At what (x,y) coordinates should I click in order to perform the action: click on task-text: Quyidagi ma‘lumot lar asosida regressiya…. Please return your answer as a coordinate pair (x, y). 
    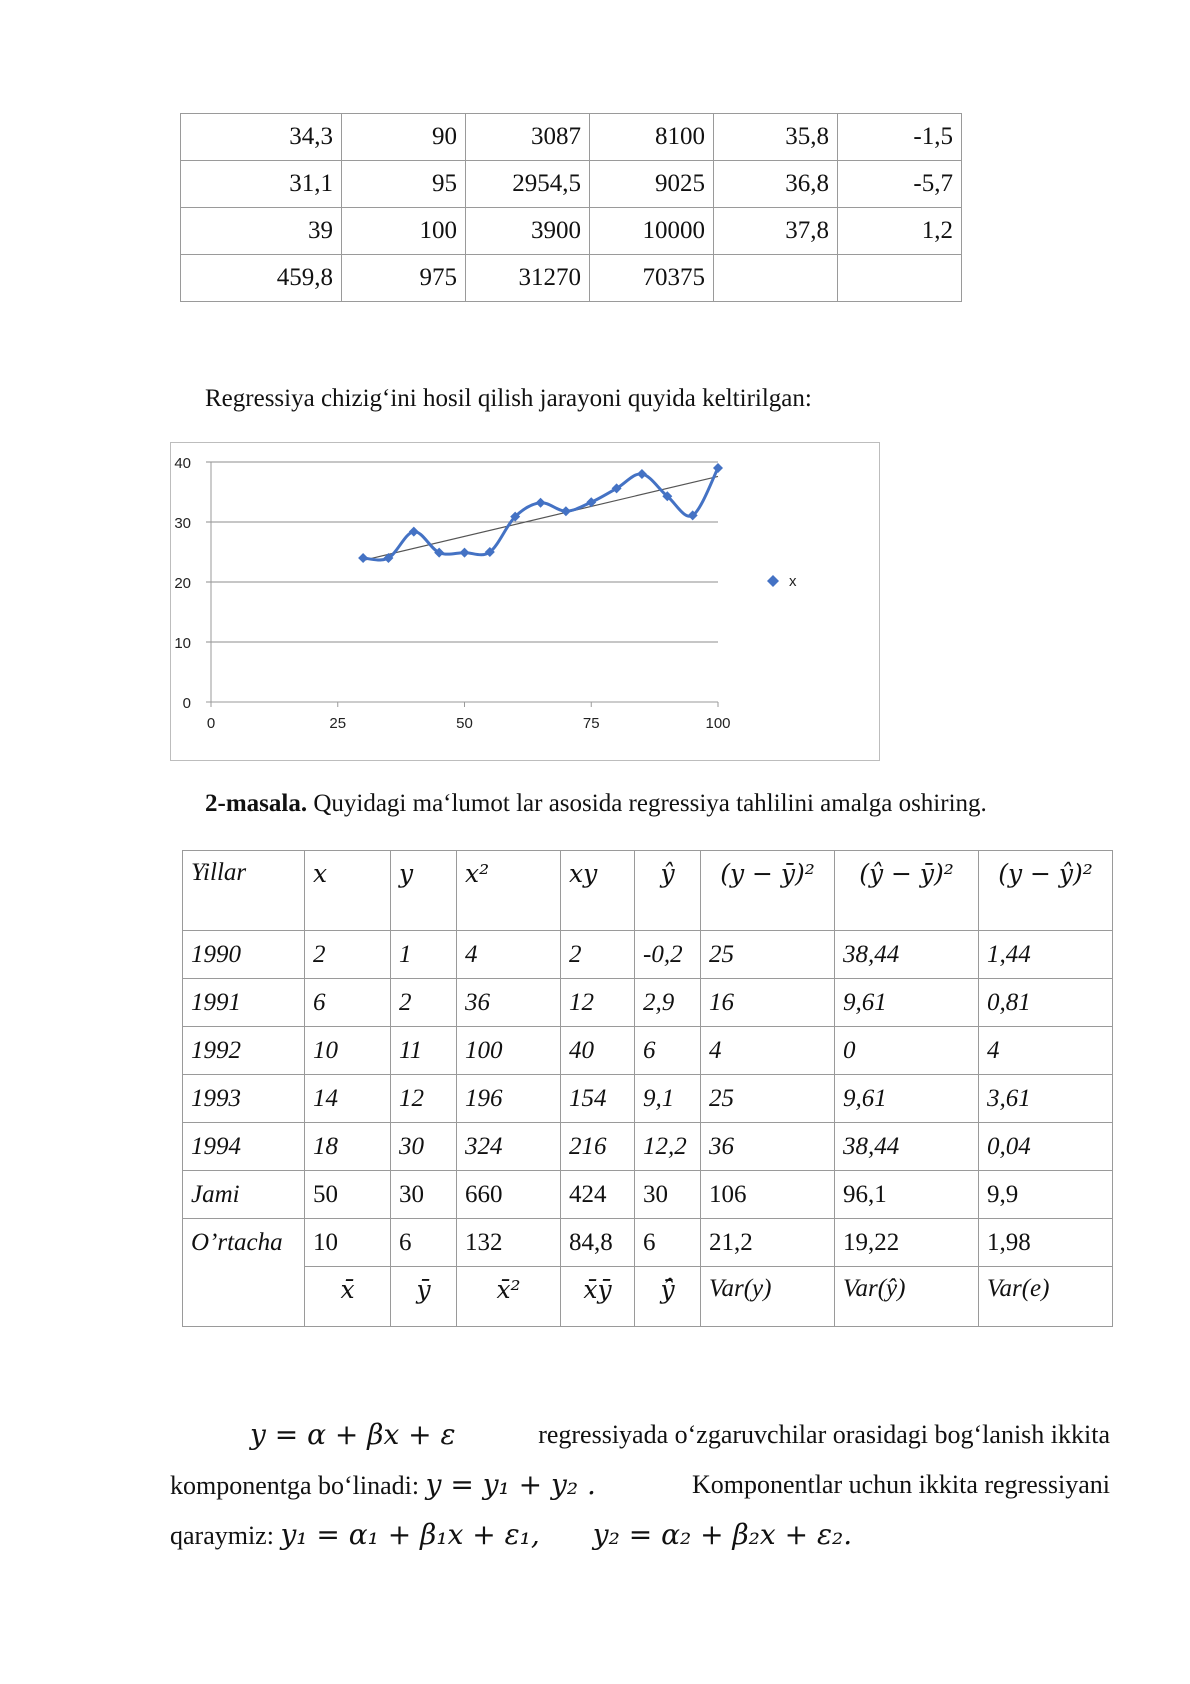
    Looking at the image, I should click on (647, 803).